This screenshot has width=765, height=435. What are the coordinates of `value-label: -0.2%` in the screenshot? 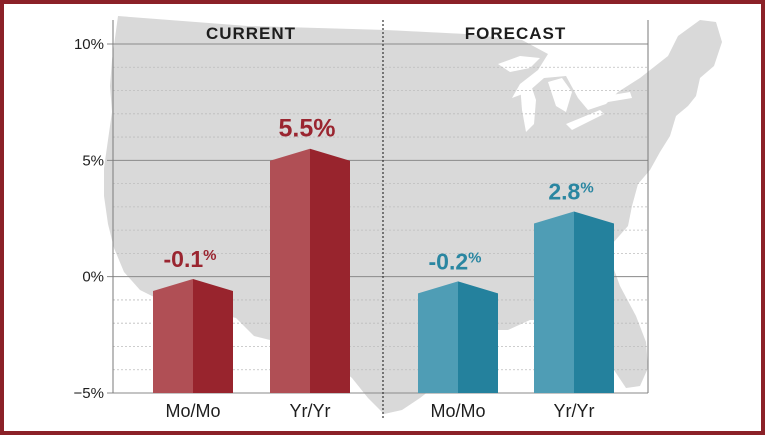 It's located at (455, 261).